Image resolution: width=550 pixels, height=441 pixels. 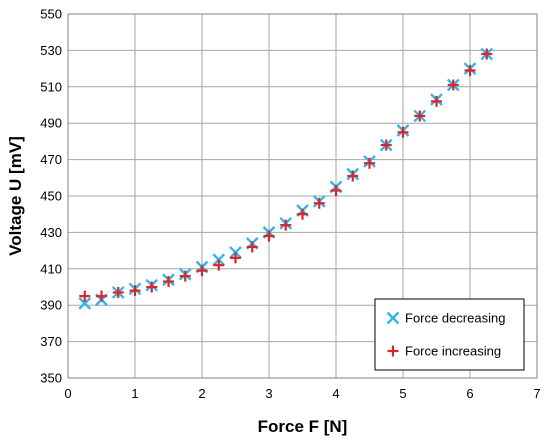 What do you see at coordinates (51, 86) in the screenshot?
I see `y-tick-label: 510` at bounding box center [51, 86].